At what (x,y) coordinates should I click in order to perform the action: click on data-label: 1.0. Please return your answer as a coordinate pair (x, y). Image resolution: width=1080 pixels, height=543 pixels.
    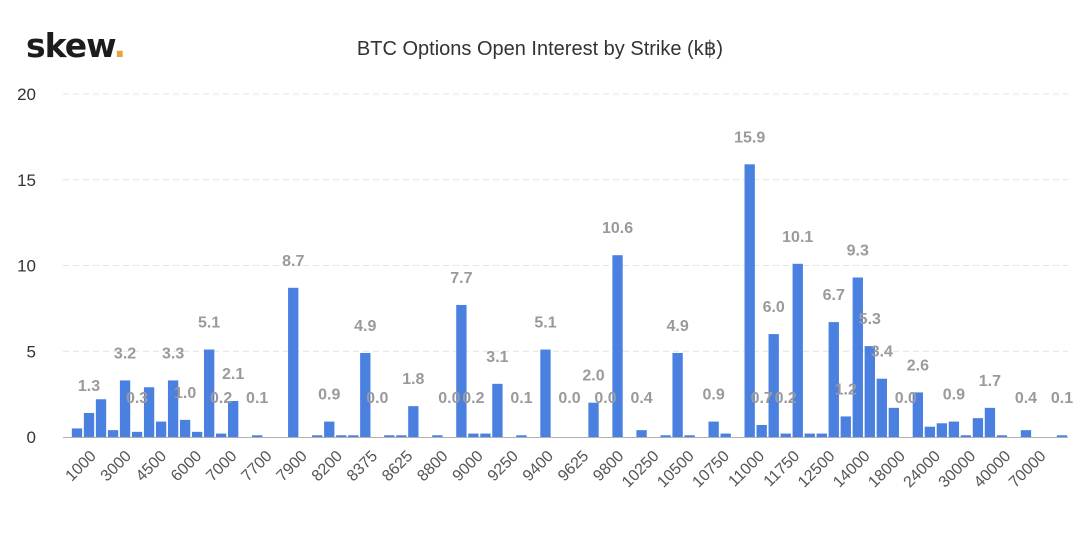
    Looking at the image, I should click on (185, 393).